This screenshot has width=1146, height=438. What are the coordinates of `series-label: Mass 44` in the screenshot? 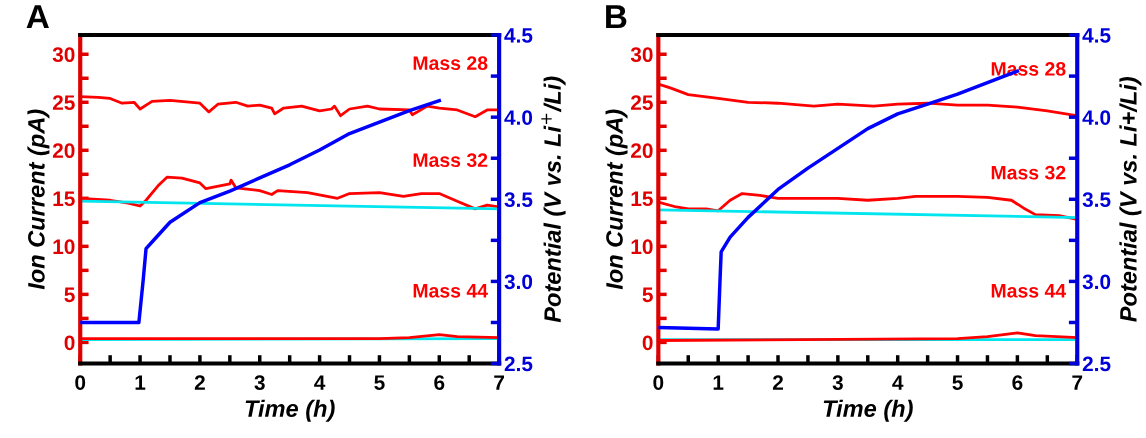 It's located at (1029, 291).